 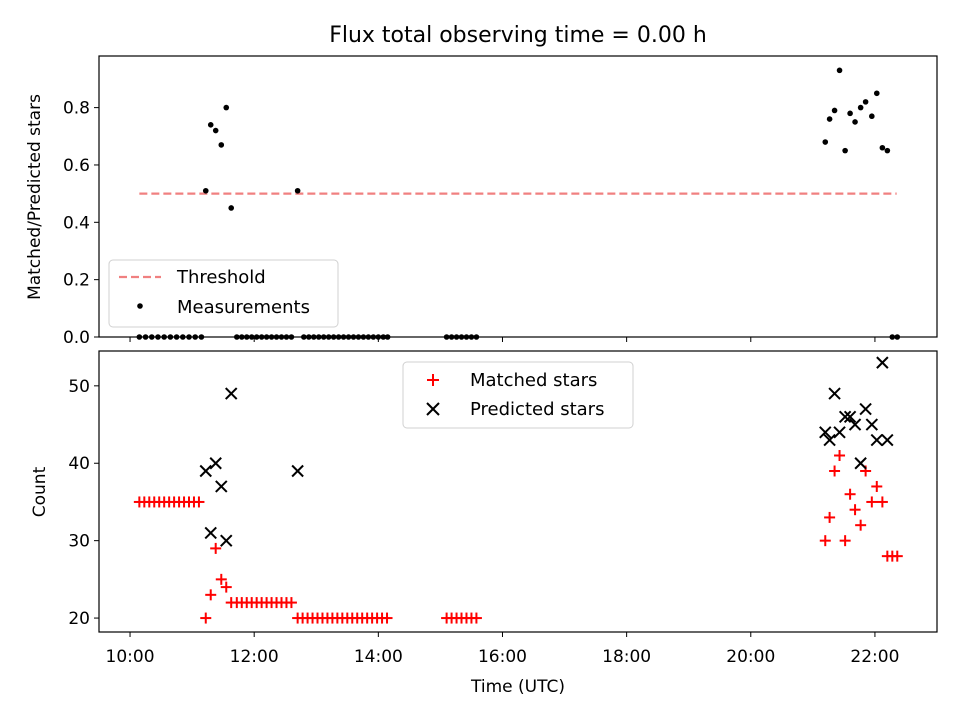 What do you see at coordinates (537, 409) in the screenshot?
I see `legend-predicted-label: Predicted stars` at bounding box center [537, 409].